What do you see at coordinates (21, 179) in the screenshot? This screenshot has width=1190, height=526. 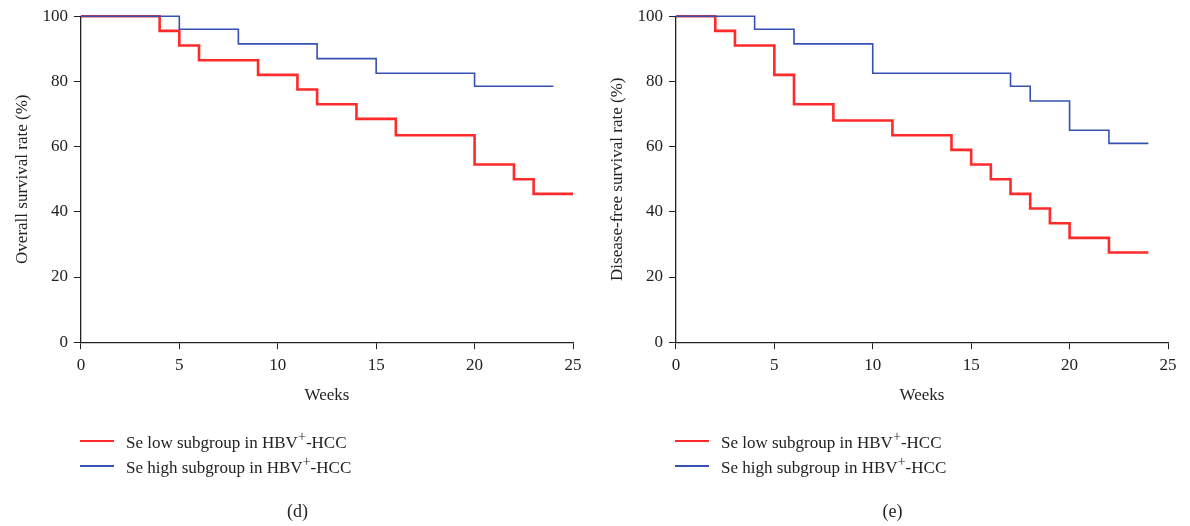 I see `y-axis-title: Overall survival rate (%)` at bounding box center [21, 179].